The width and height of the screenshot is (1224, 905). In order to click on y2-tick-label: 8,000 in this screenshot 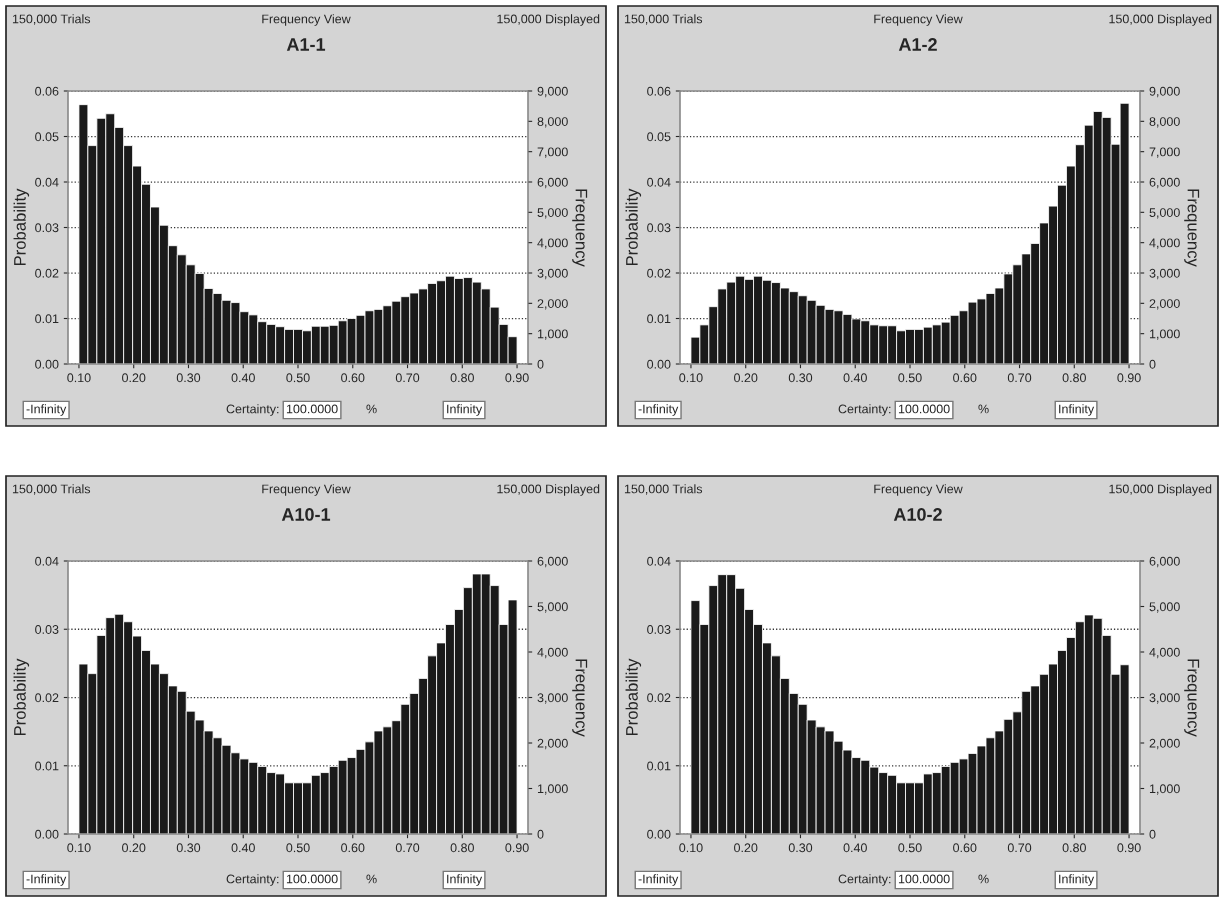, I will do `click(552, 122)`.